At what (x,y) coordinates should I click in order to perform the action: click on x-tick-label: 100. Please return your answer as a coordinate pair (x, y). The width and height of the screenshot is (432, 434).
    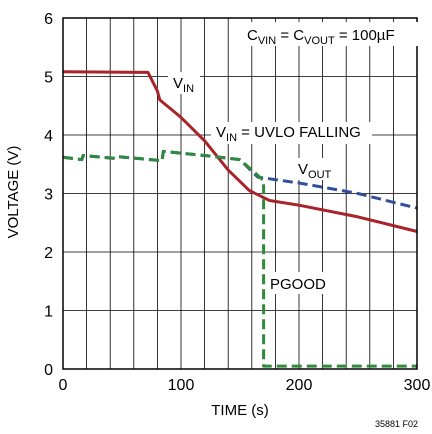
    Looking at the image, I should click on (181, 385).